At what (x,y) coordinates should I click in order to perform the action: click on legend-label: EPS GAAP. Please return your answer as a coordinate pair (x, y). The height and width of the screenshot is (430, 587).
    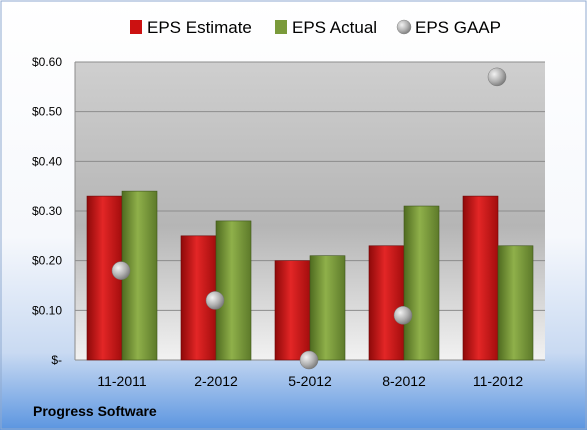
    Looking at the image, I should click on (458, 27).